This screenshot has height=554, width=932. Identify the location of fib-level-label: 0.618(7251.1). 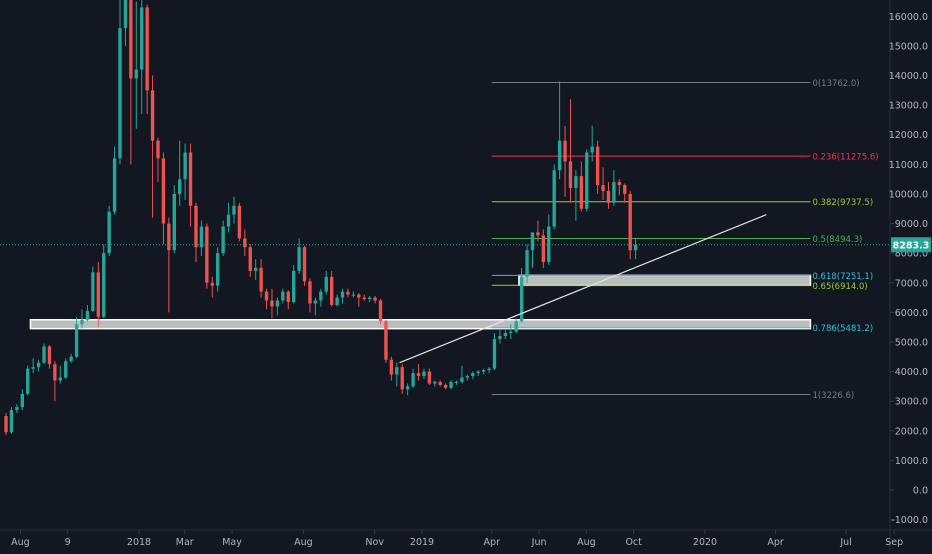
(842, 277).